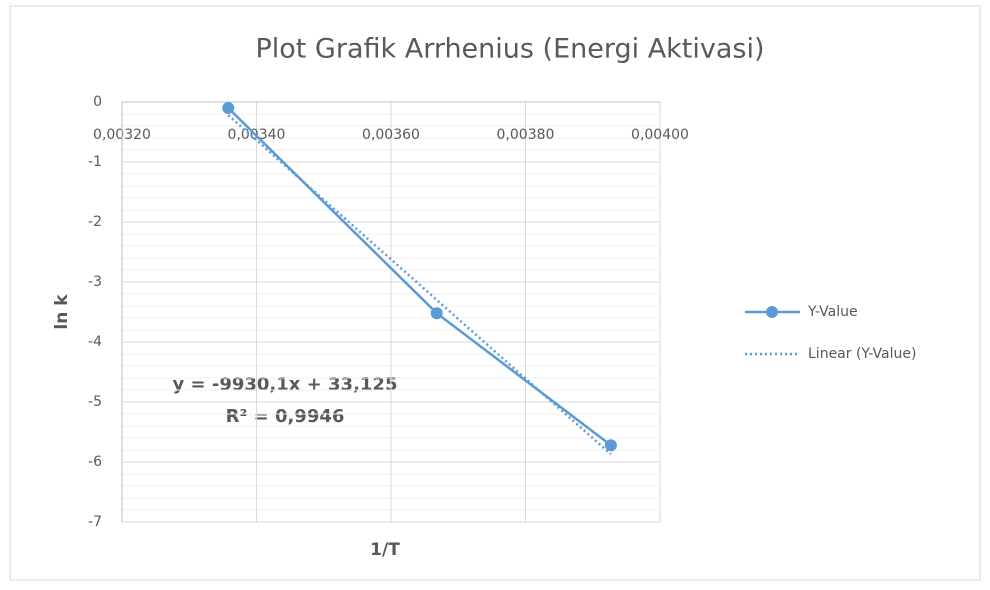 The width and height of the screenshot is (990, 590). I want to click on y-tick-label: -3, so click(95, 282).